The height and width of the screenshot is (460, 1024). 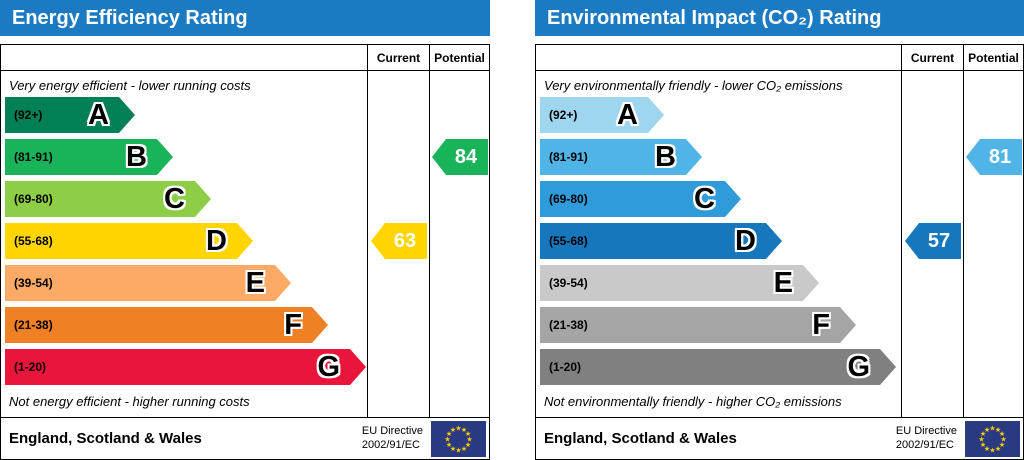 I want to click on current-rating-value: 57, so click(x=939, y=240).